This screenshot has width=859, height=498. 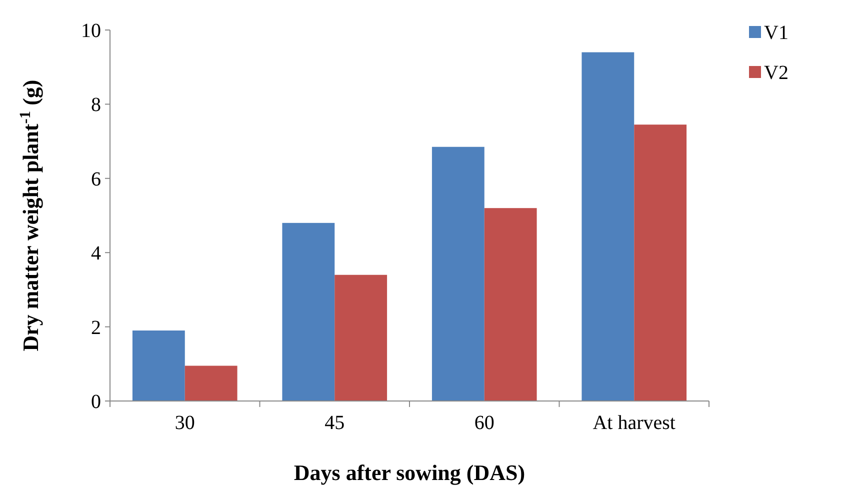 What do you see at coordinates (484, 423) in the screenshot?
I see `x-tick-label: 60` at bounding box center [484, 423].